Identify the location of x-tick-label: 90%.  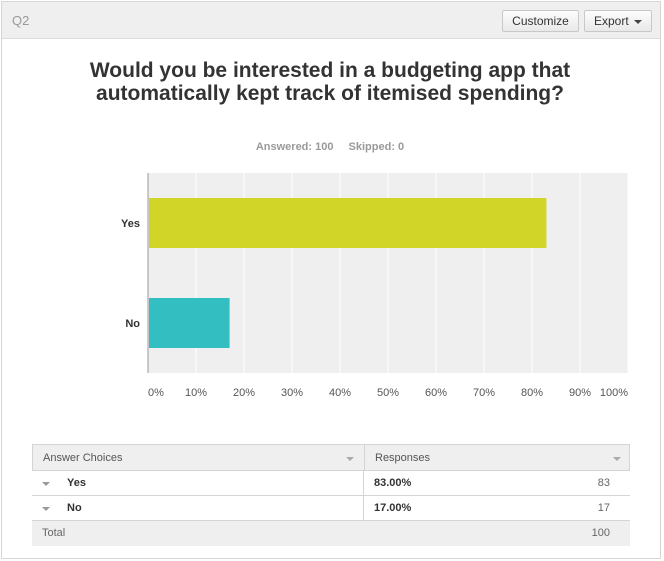
(580, 393).